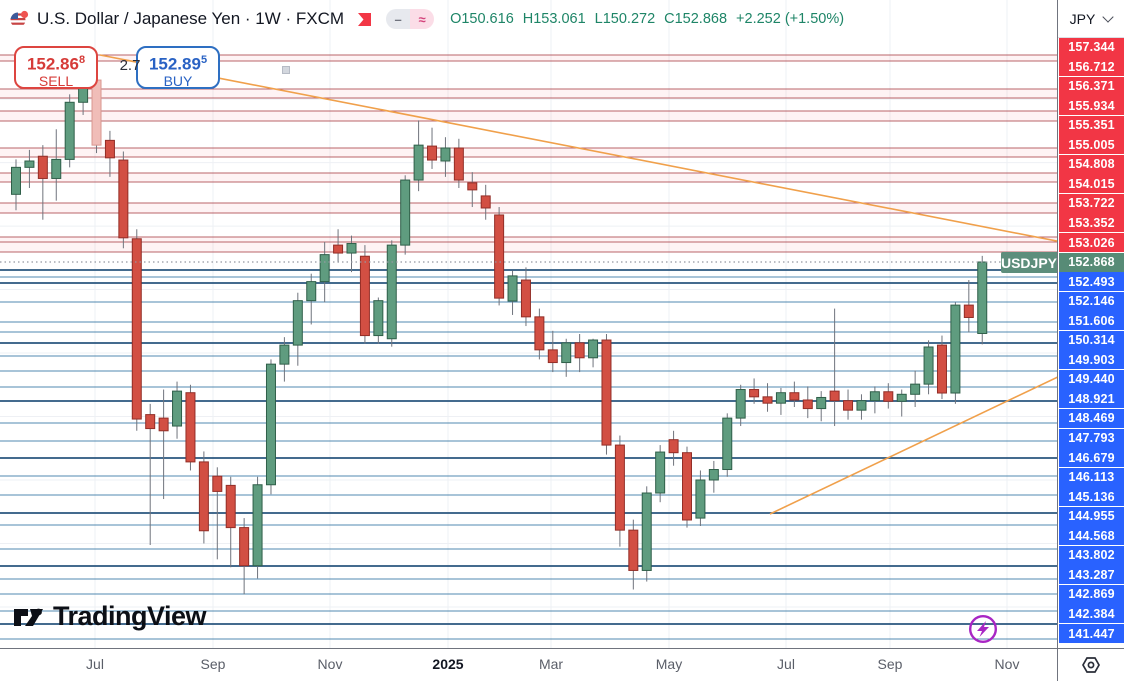  Describe the element at coordinates (1082, 18) in the screenshot. I see `currency-label: JPY` at that location.